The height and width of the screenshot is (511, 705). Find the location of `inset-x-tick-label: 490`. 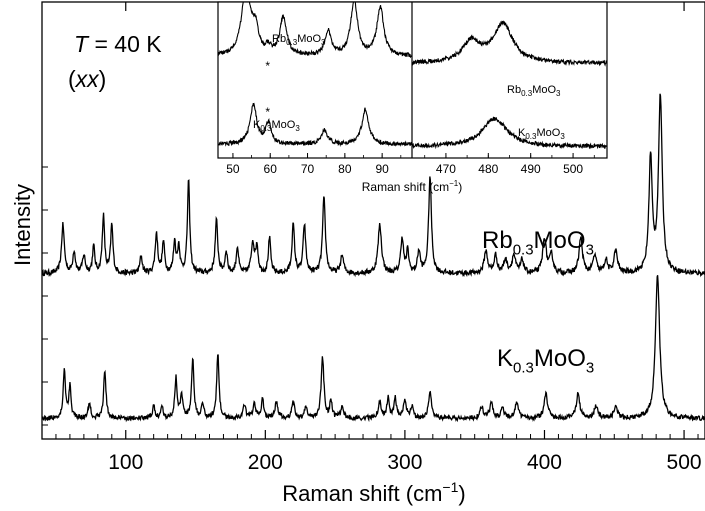

inset-x-tick-label: 490 is located at coordinates (531, 169).